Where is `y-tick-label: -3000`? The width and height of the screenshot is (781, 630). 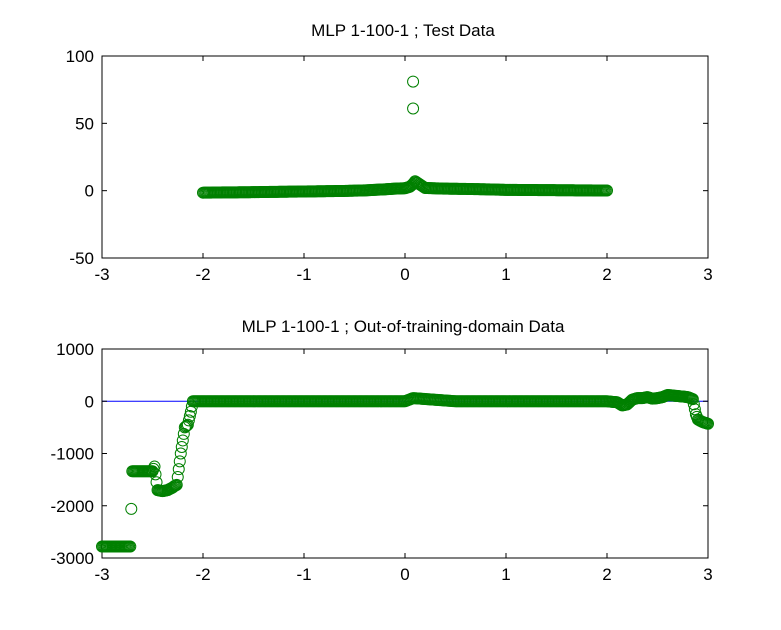 y-tick-label: -3000 is located at coordinates (72, 558).